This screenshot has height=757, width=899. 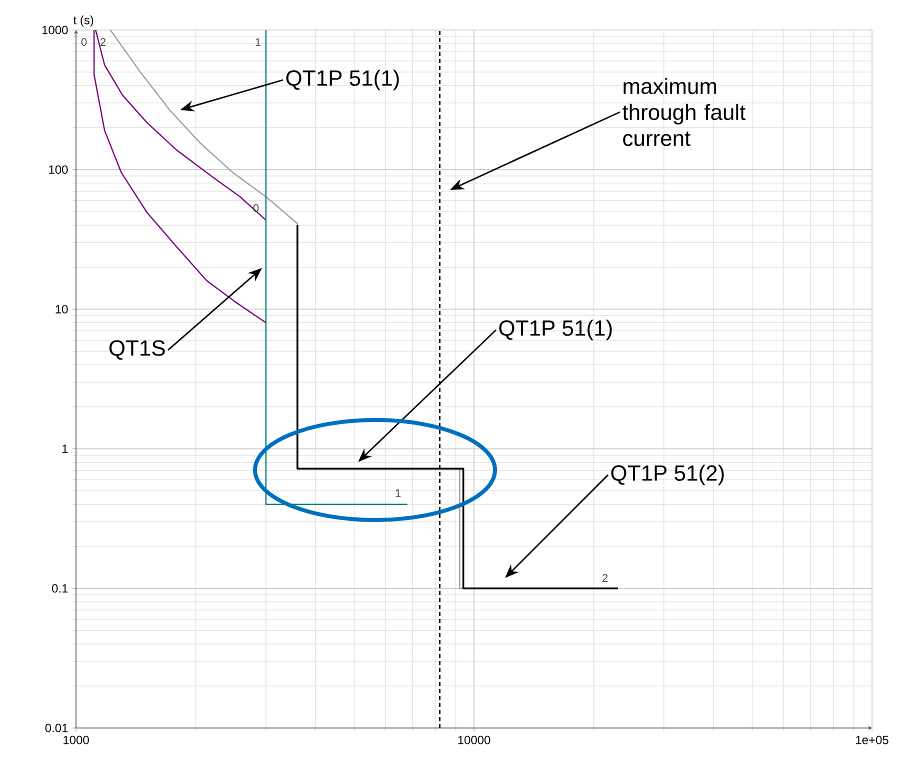 What do you see at coordinates (65, 448) in the screenshot?
I see `y-tick-label: 1` at bounding box center [65, 448].